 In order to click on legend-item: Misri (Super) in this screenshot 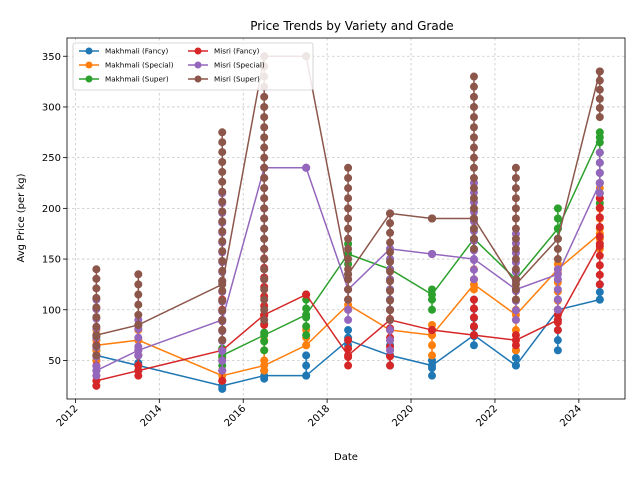, I will do `click(224, 79)`.